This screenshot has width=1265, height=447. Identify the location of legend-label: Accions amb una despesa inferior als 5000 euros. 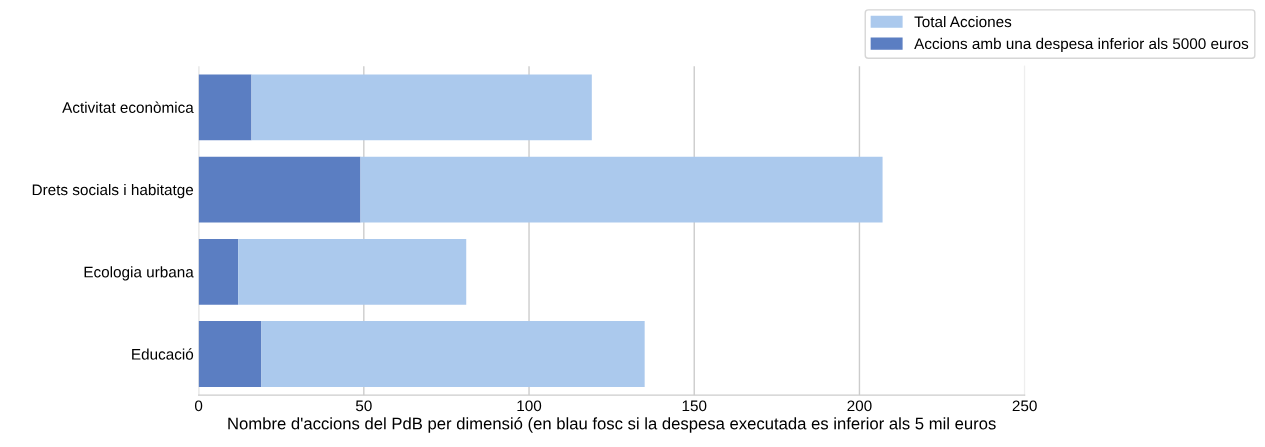
(1081, 45).